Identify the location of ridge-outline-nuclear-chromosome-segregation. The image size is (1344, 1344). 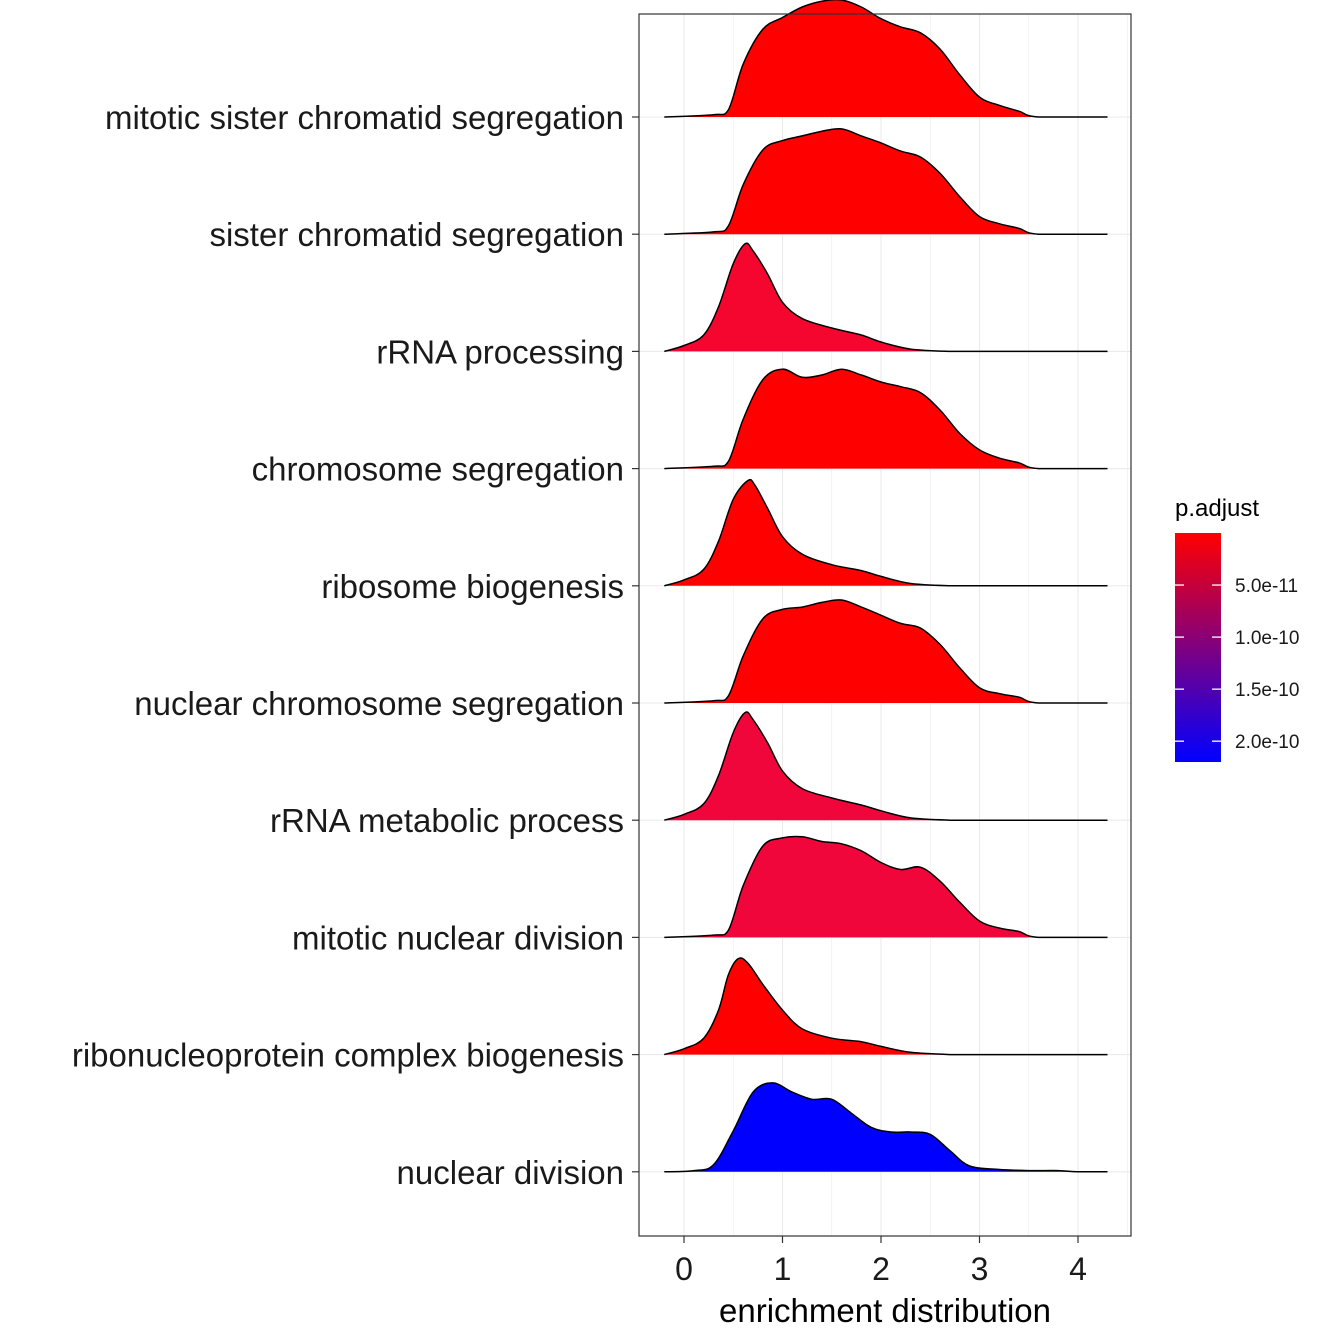
(886, 651).